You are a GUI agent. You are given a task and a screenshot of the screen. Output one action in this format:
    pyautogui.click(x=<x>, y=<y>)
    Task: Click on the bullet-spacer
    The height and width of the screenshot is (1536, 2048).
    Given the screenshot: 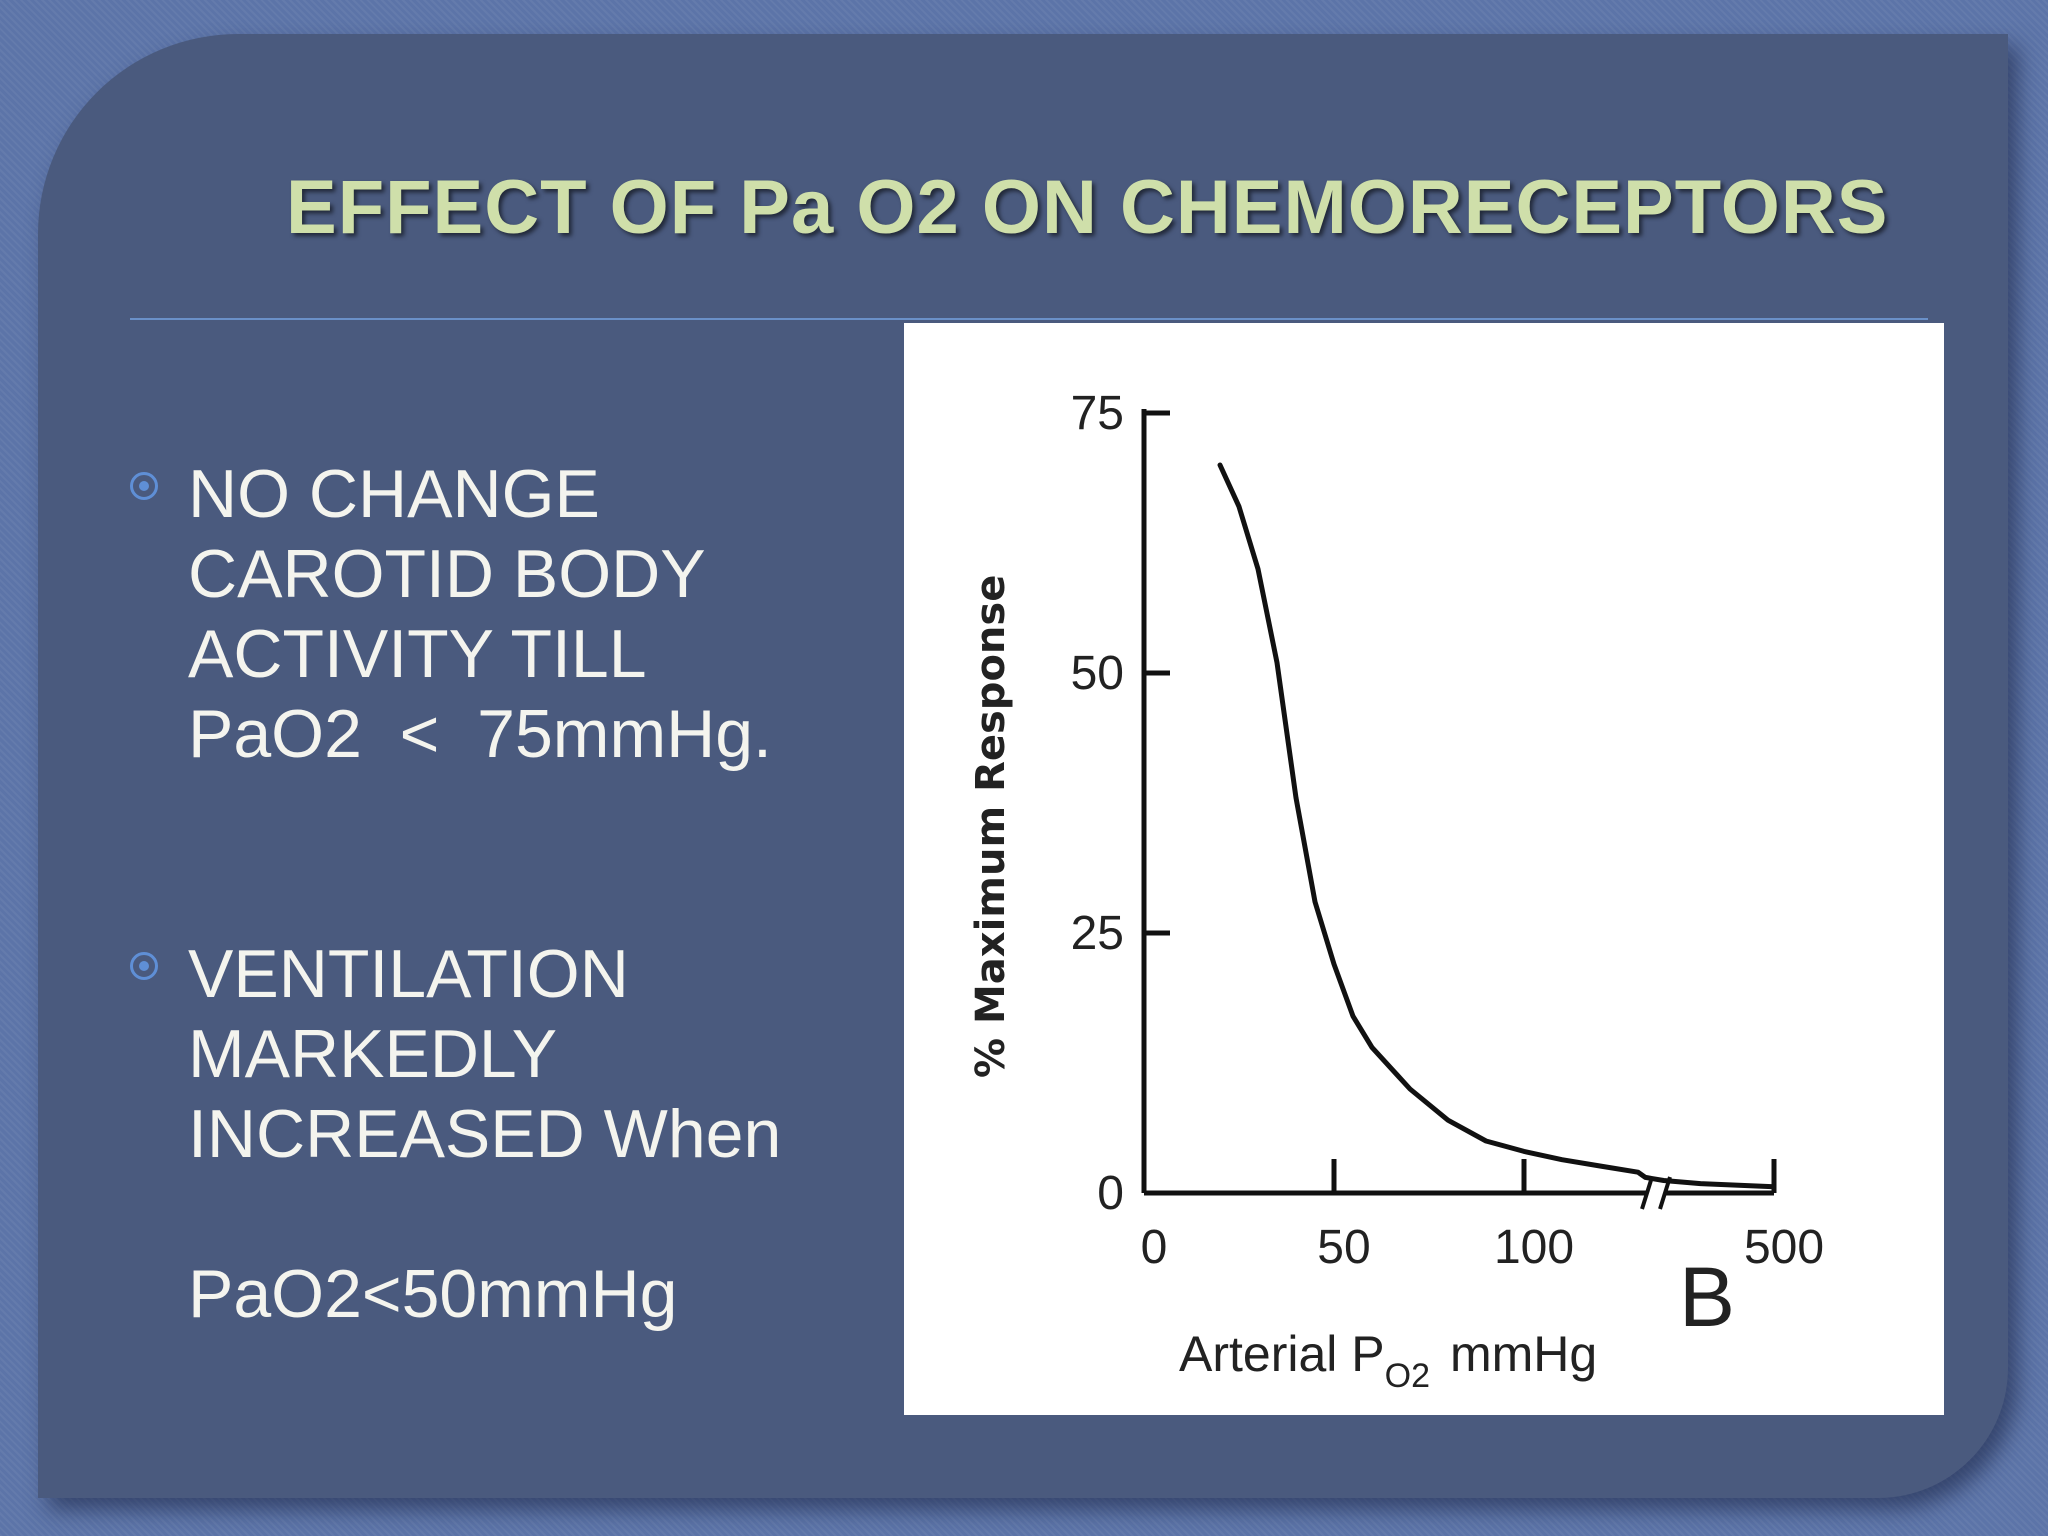 What is the action you would take?
    pyautogui.click(x=558, y=1214)
    